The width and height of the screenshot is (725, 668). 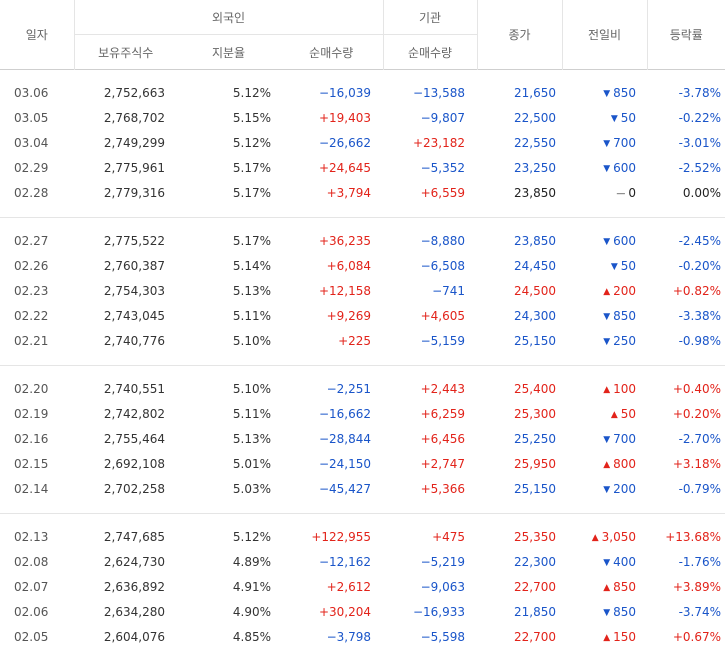 I want to click on cell-change: ▼ 600, so click(x=604, y=240).